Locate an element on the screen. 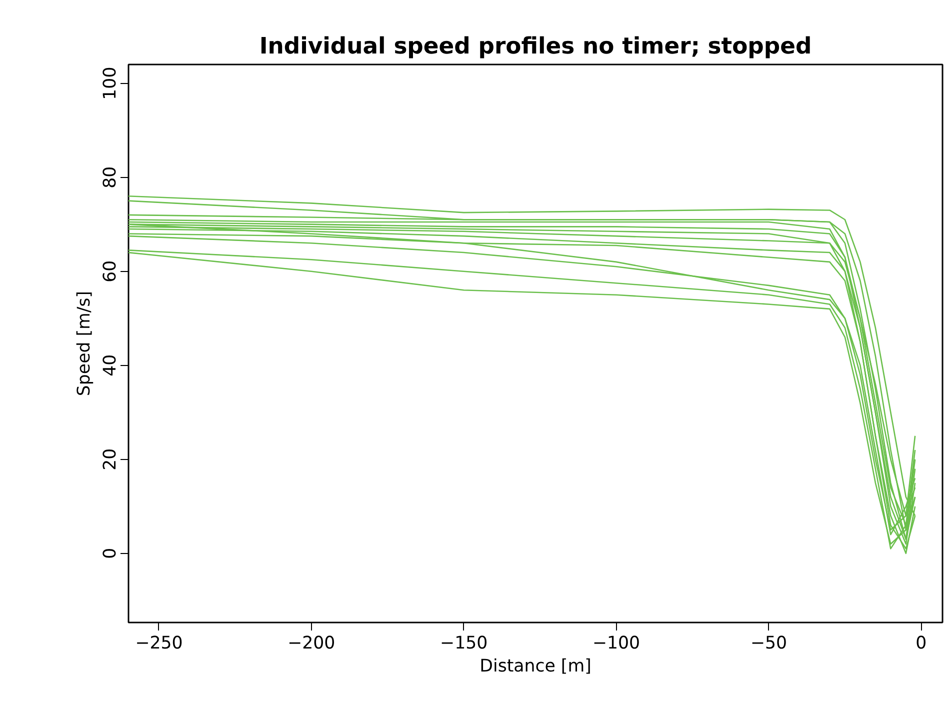 The image size is (944, 718). y-tick-label: 20 is located at coordinates (110, 459).